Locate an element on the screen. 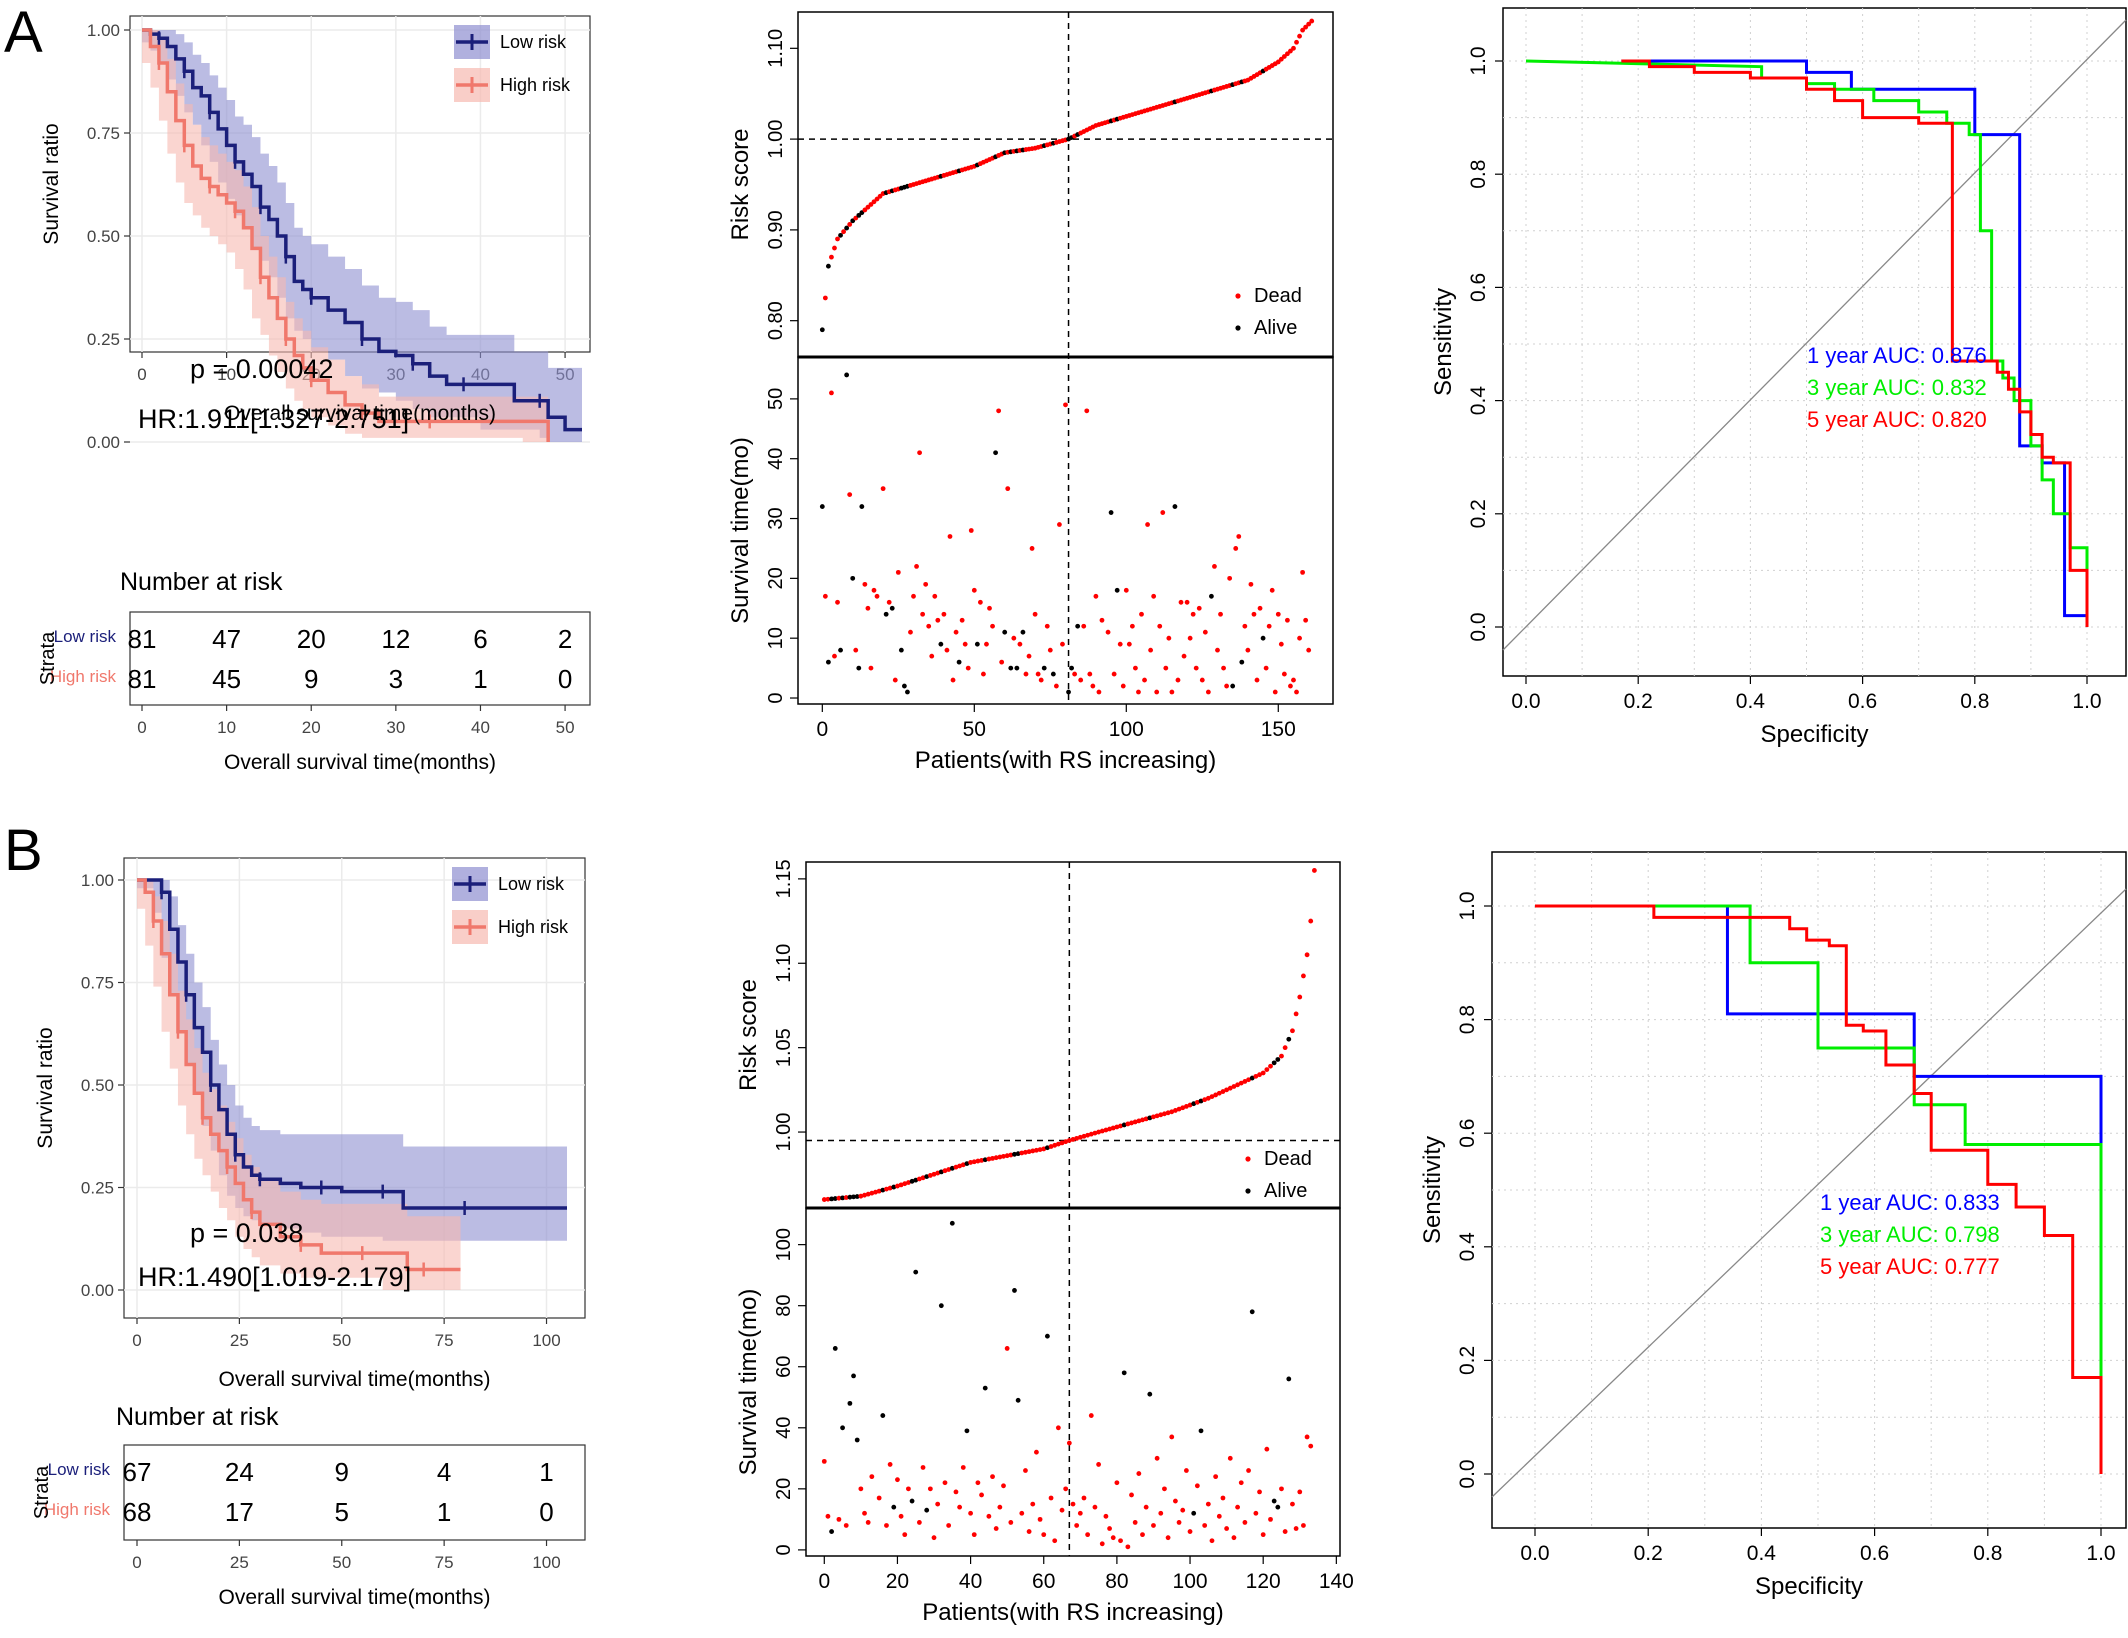 This screenshot has width=2128, height=1638. risk-table-cell: 67 is located at coordinates (137, 1472).